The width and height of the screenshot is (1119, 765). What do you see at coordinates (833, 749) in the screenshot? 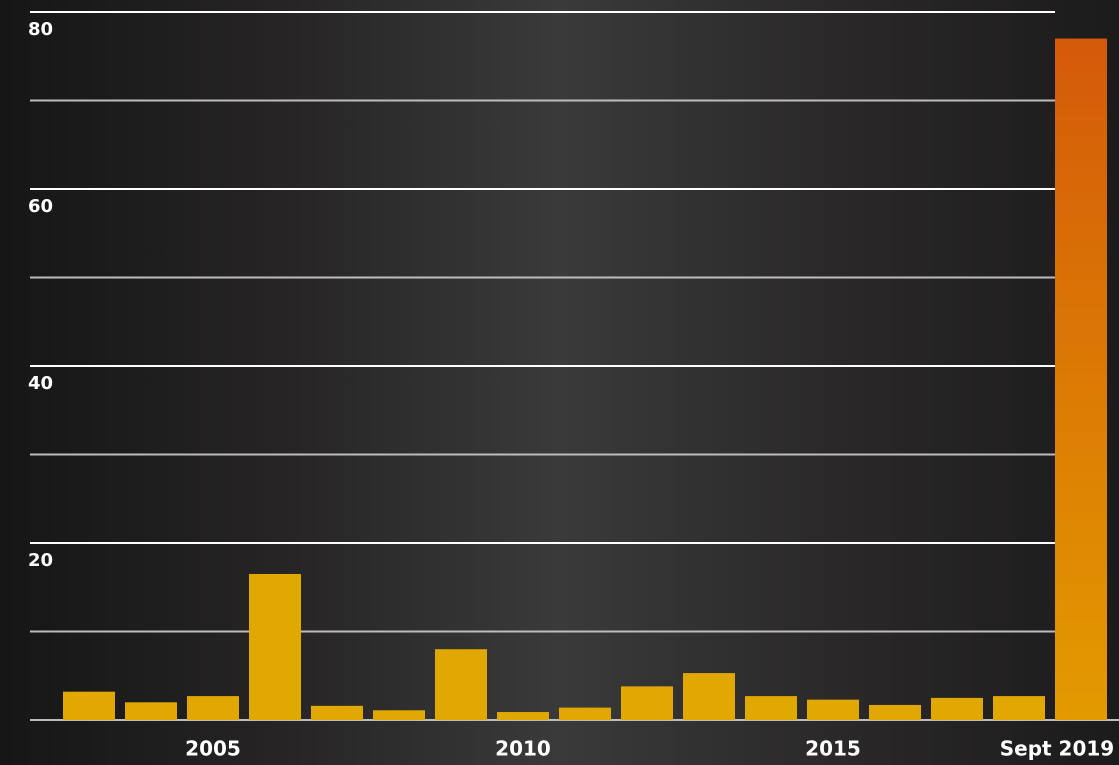
I see `x-tick-label: 2015` at bounding box center [833, 749].